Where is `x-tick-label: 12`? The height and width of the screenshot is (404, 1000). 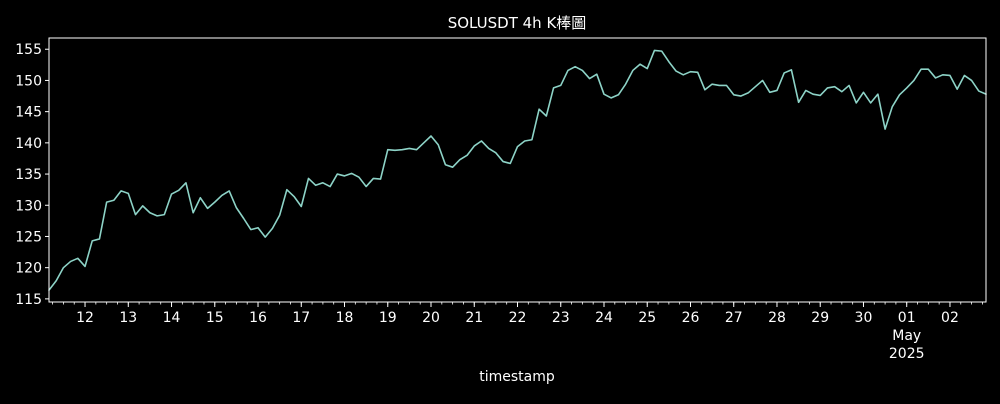 x-tick-label: 12 is located at coordinates (85, 318).